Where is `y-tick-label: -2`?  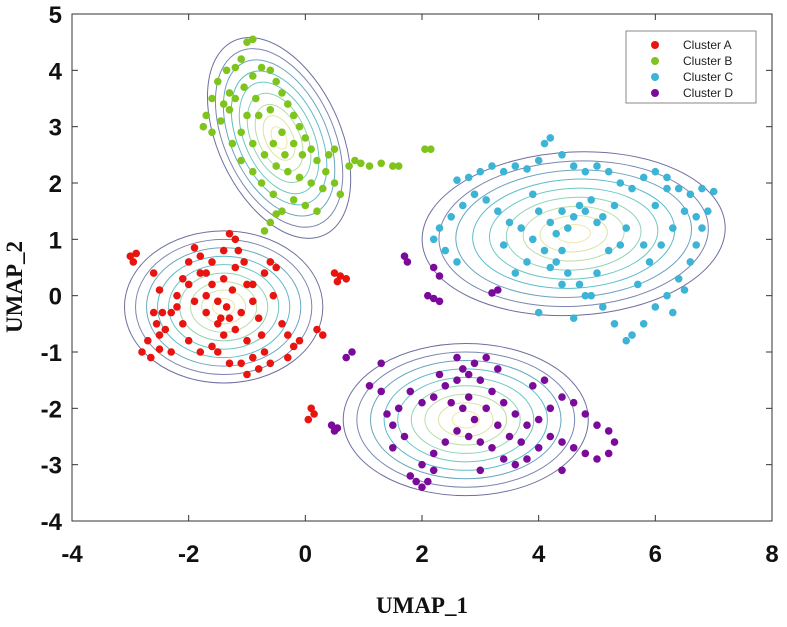 y-tick-label: -2 is located at coordinates (51, 409).